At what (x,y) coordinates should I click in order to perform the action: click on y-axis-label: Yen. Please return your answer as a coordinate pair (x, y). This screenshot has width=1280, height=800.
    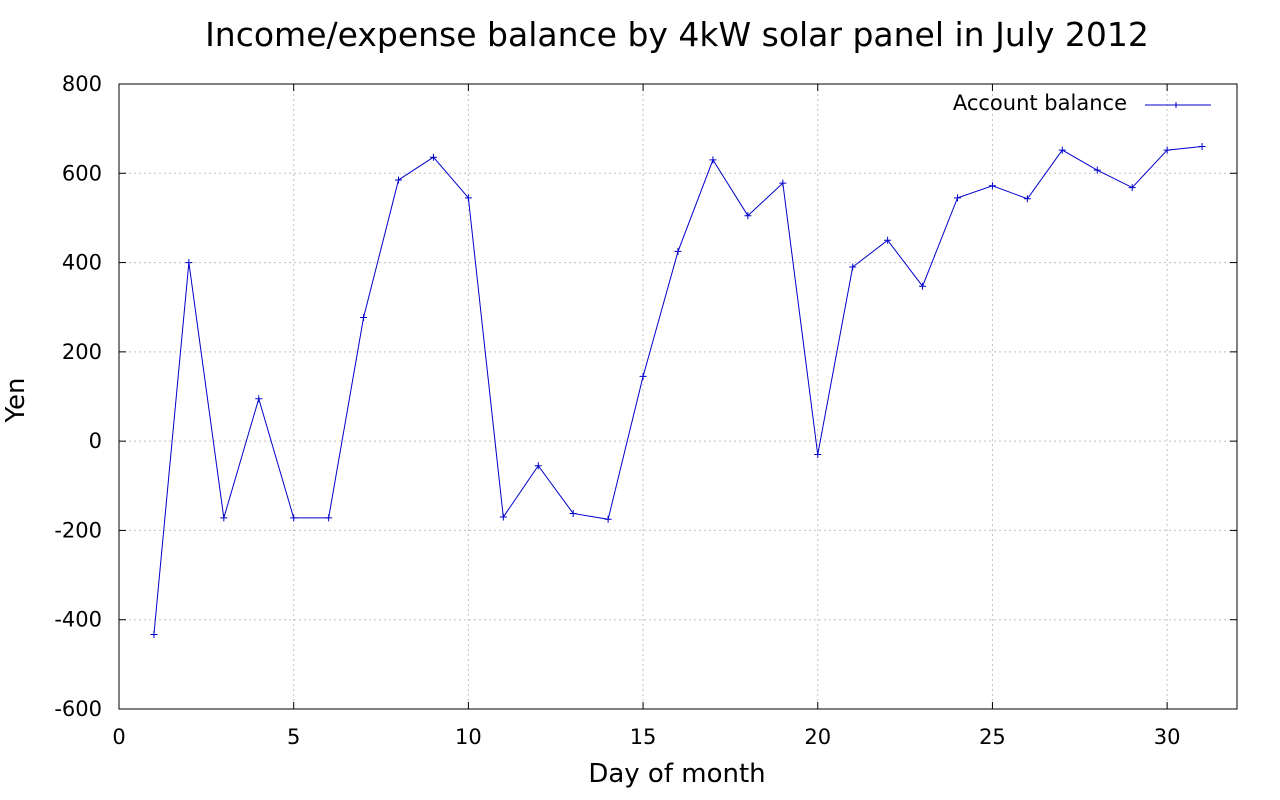
    Looking at the image, I should click on (16, 401).